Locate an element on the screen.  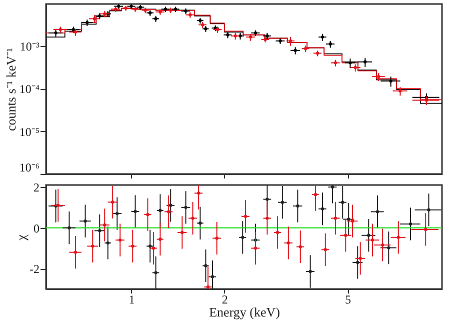
x-tick-label: 5 is located at coordinates (348, 299).